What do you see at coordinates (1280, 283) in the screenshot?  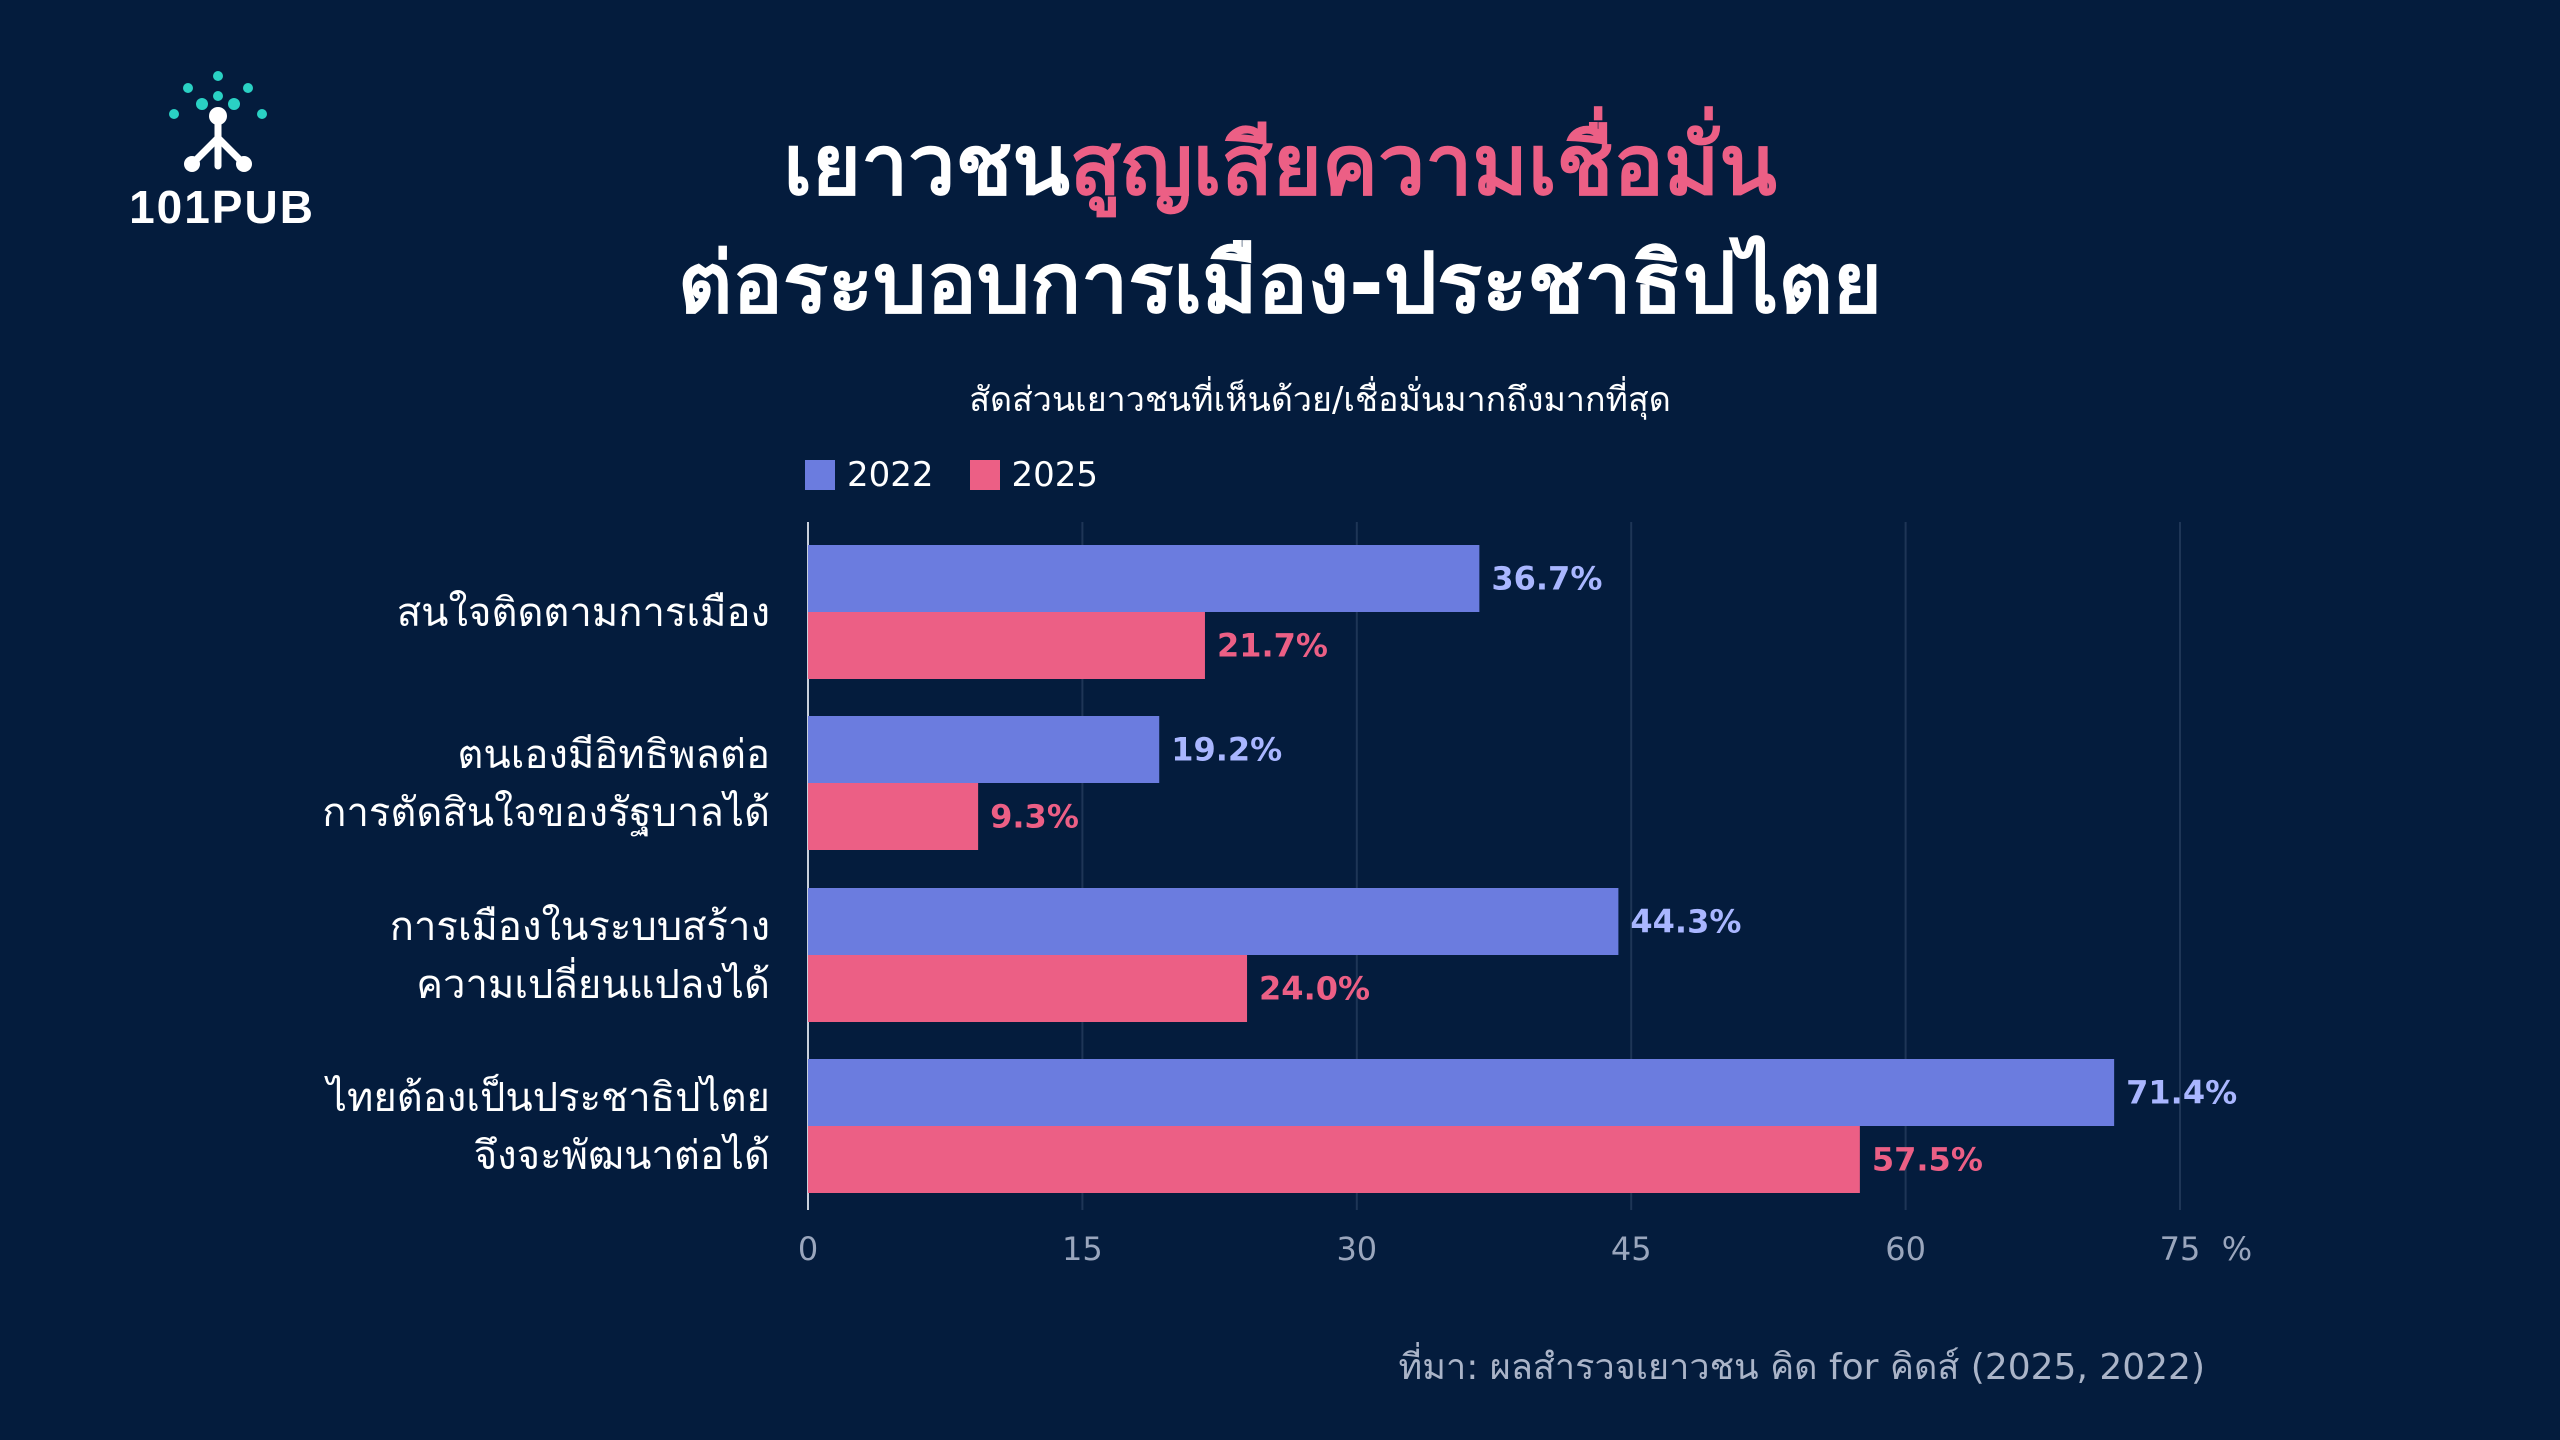 I see `page-title-line2: ต่อระบอบการเมือง-ประชาธิปไตย` at bounding box center [1280, 283].